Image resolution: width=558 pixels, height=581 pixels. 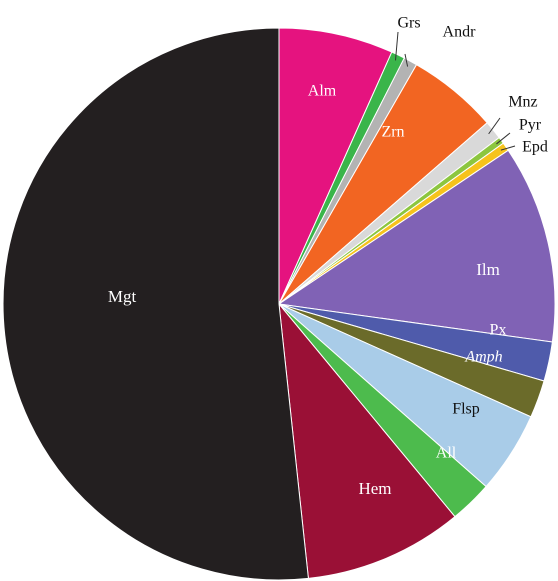 What do you see at coordinates (335, 166) in the screenshot?
I see `pie-slice-alm` at bounding box center [335, 166].